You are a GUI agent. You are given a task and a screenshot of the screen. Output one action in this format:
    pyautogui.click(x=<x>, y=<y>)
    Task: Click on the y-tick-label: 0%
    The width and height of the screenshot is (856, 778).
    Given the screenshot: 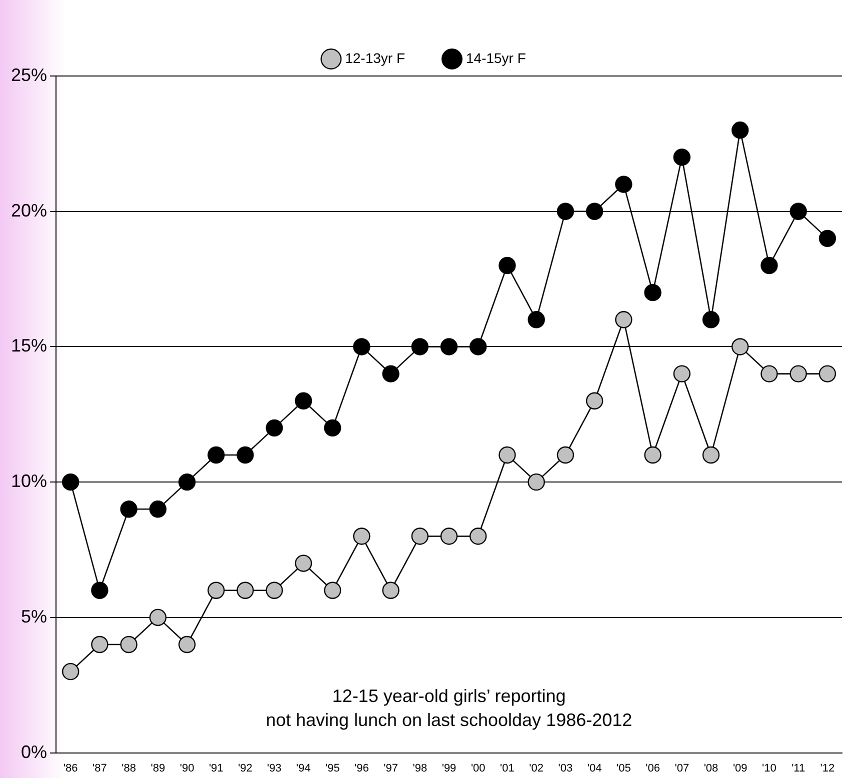 What is the action you would take?
    pyautogui.click(x=34, y=752)
    